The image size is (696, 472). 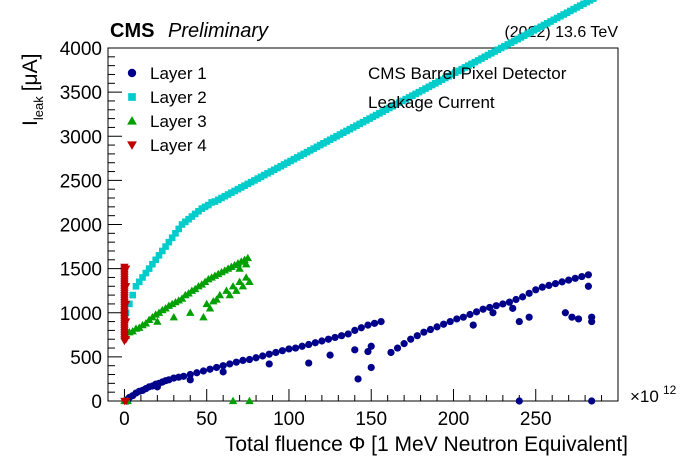 What do you see at coordinates (81, 314) in the screenshot?
I see `y-tick-label: 1000` at bounding box center [81, 314].